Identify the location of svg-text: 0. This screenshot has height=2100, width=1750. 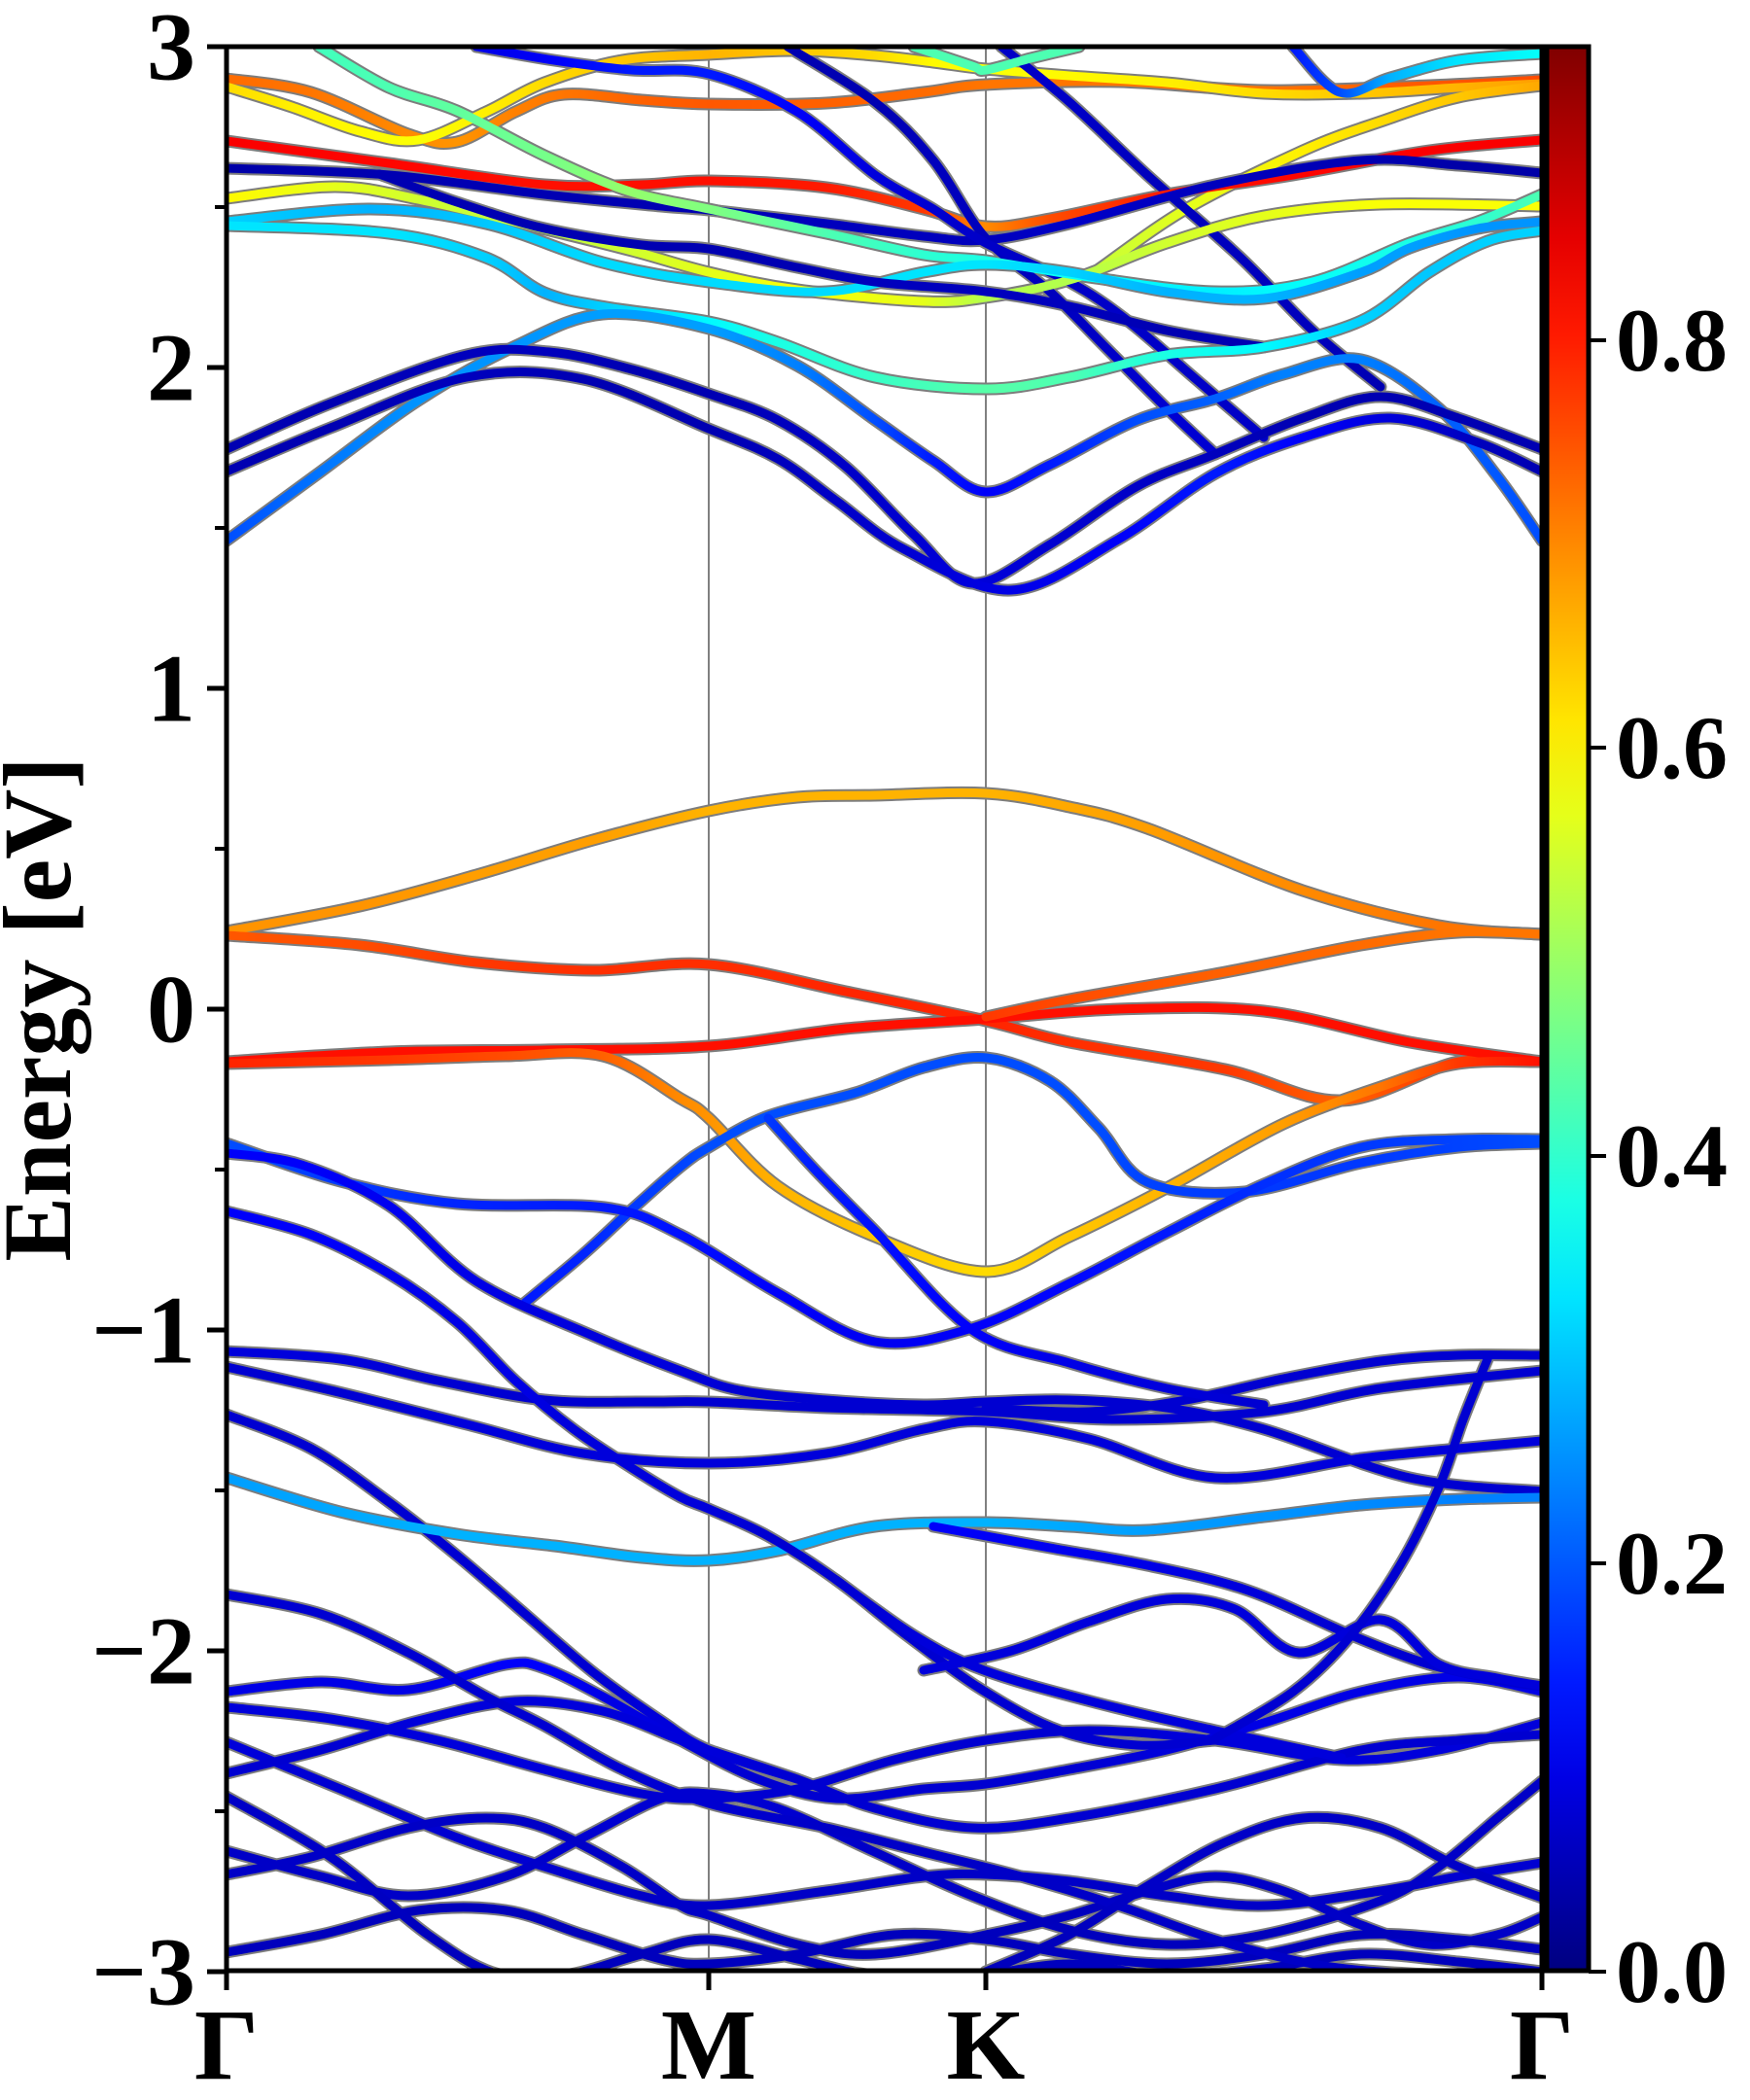
(171, 1010).